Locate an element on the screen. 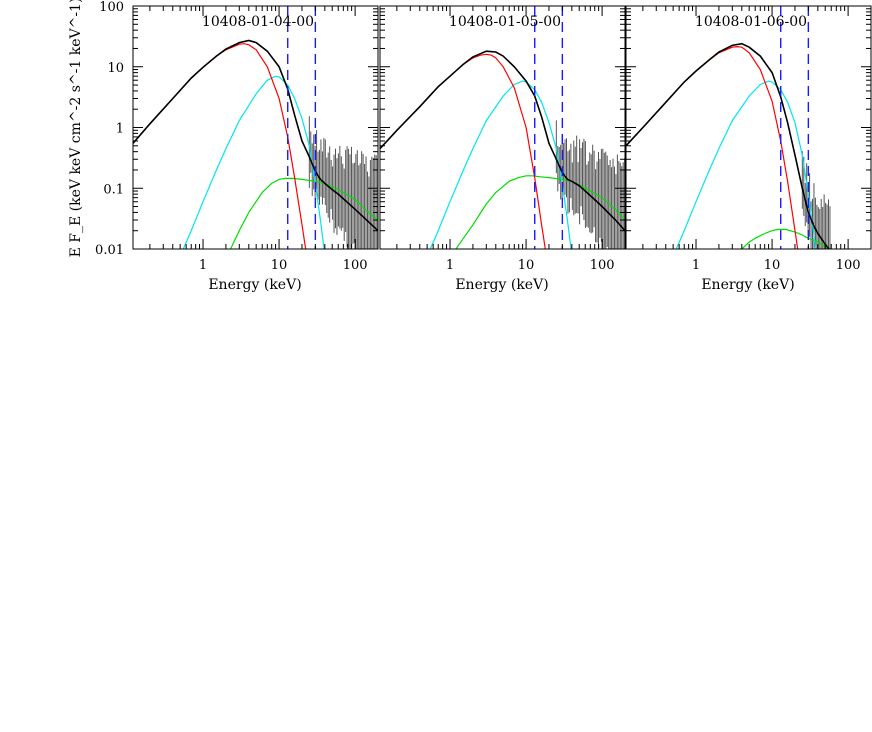 The width and height of the screenshot is (872, 732). y-tick-label: 0.1 is located at coordinates (113, 189).